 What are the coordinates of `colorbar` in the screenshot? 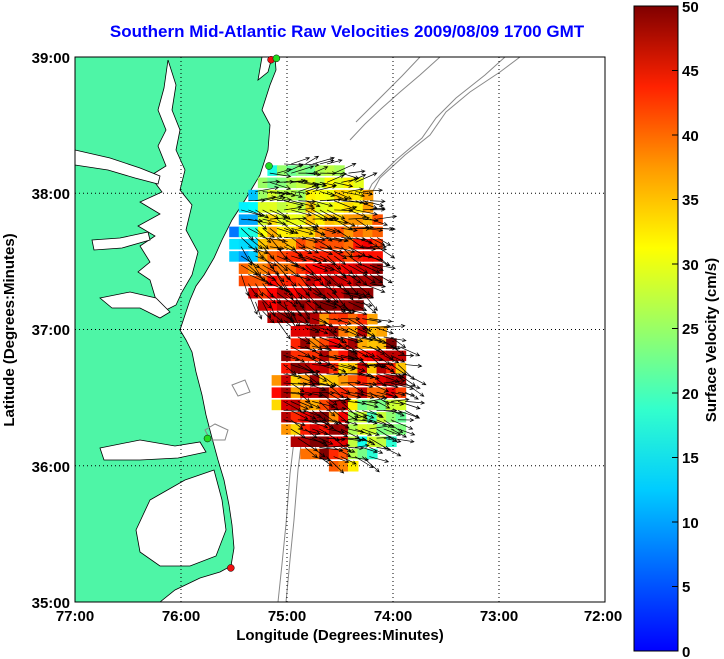 It's located at (656, 328).